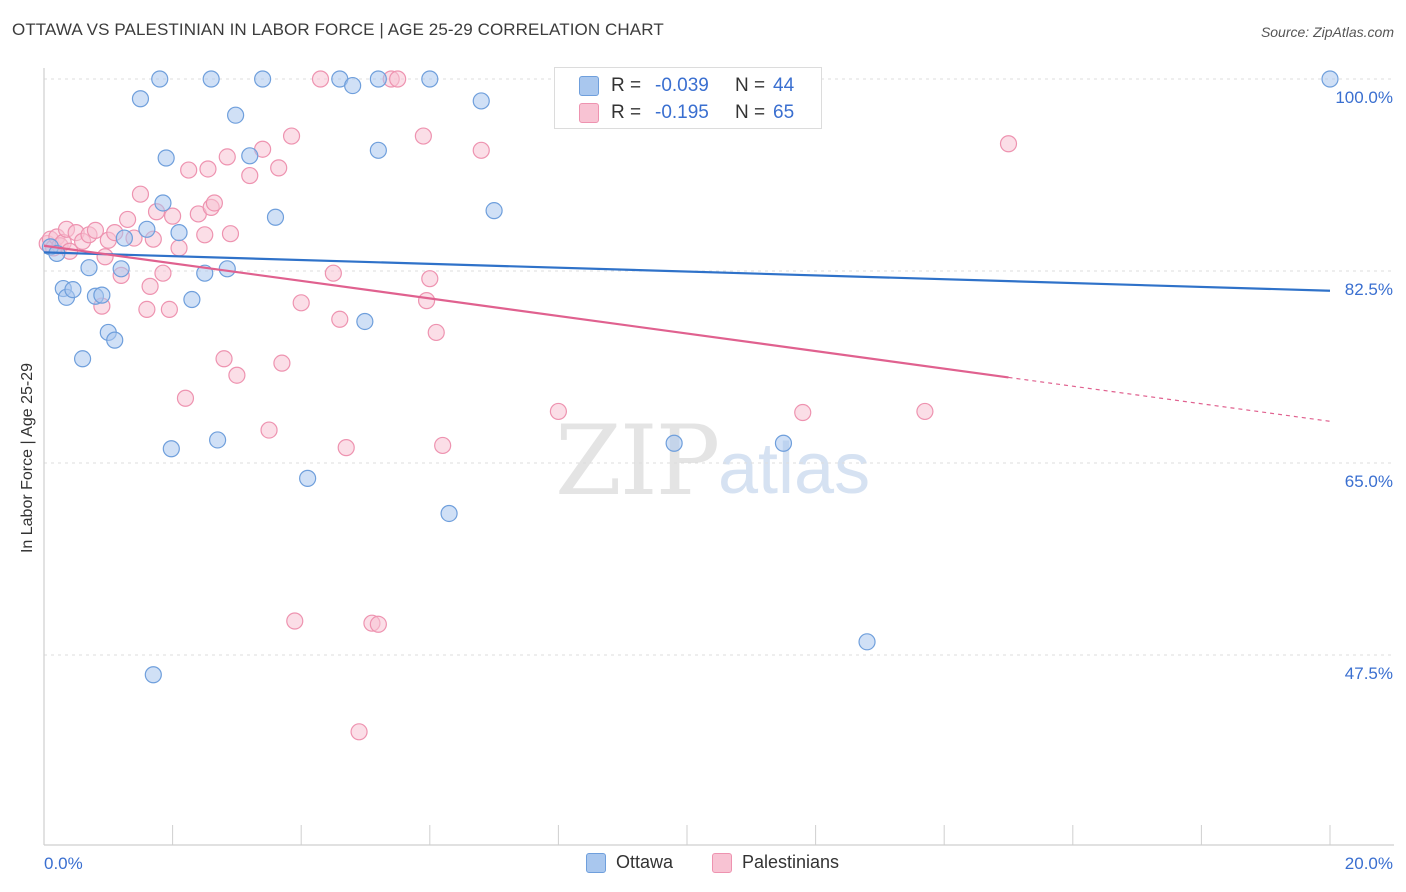  Describe the element at coordinates (645, 862) in the screenshot. I see `ottawa-legend-label: Ottawa` at that location.